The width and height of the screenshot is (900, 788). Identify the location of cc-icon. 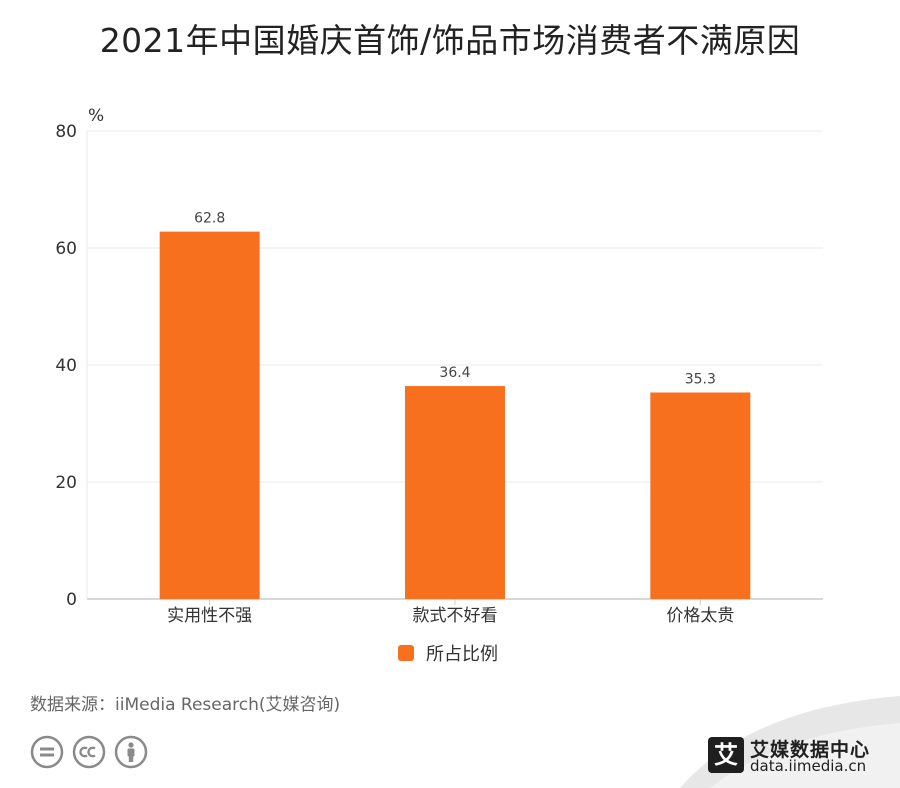
(89, 752).